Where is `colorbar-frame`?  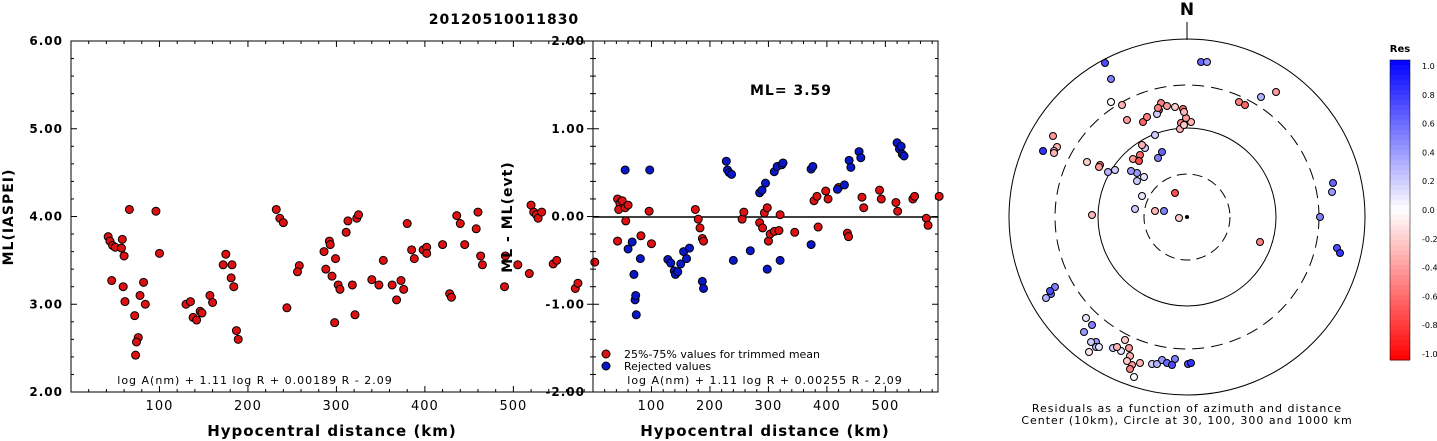 colorbar-frame is located at coordinates (1400, 210).